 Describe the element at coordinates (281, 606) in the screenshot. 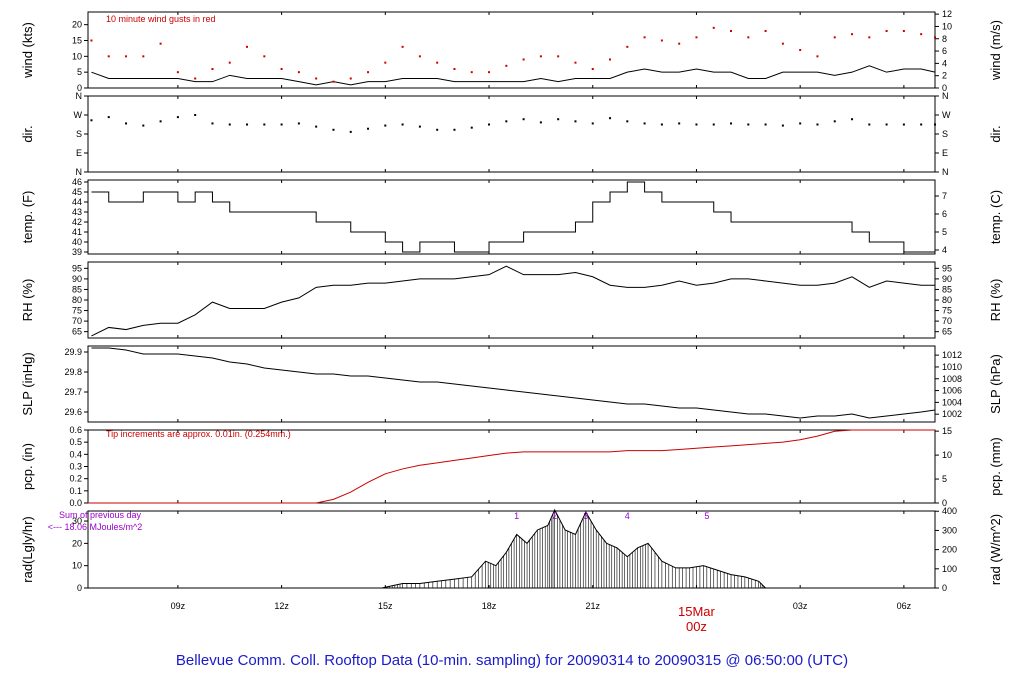

I see `xtick-label: 12z` at that location.